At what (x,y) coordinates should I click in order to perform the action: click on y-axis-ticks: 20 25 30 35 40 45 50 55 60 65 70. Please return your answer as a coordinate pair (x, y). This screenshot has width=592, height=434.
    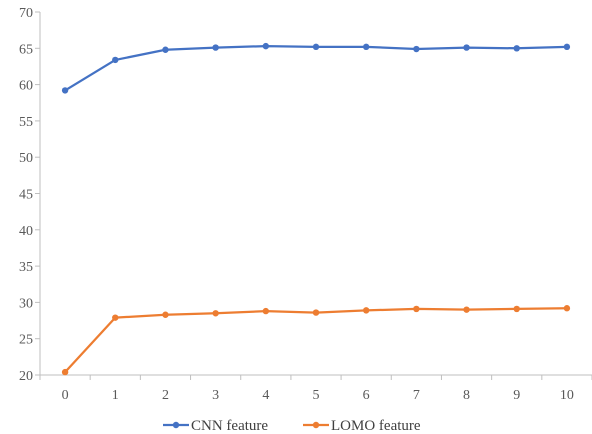
    Looking at the image, I should click on (29, 195).